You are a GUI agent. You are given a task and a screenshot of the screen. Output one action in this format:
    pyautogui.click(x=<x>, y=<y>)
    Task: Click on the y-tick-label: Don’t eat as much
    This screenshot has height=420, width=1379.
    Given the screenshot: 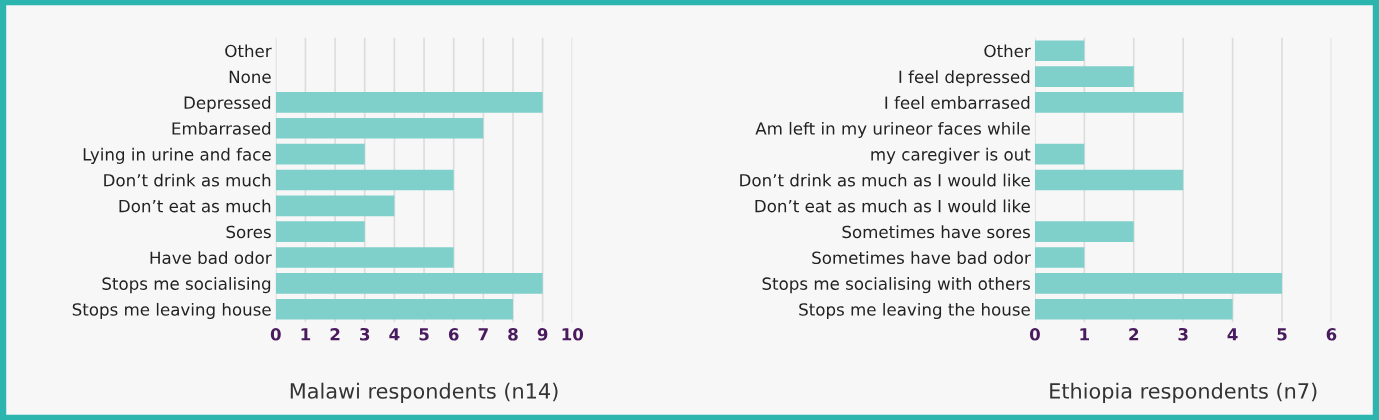 What is the action you would take?
    pyautogui.click(x=195, y=206)
    